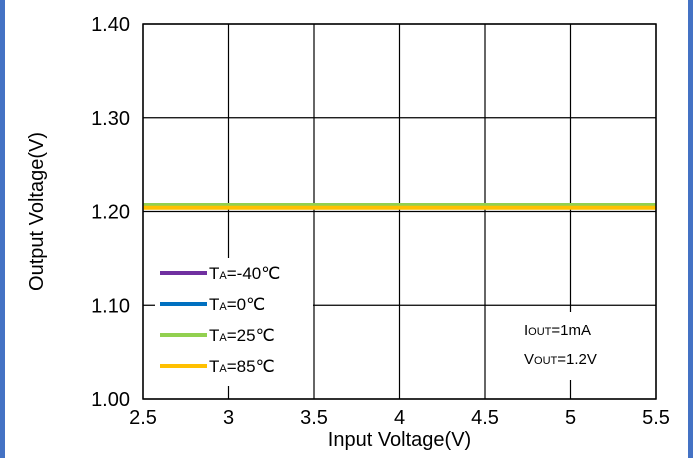 This screenshot has height=458, width=693. I want to click on y-tick-labels: 1.00 1.10 1.20 1.30 1.40, so click(110, 212).